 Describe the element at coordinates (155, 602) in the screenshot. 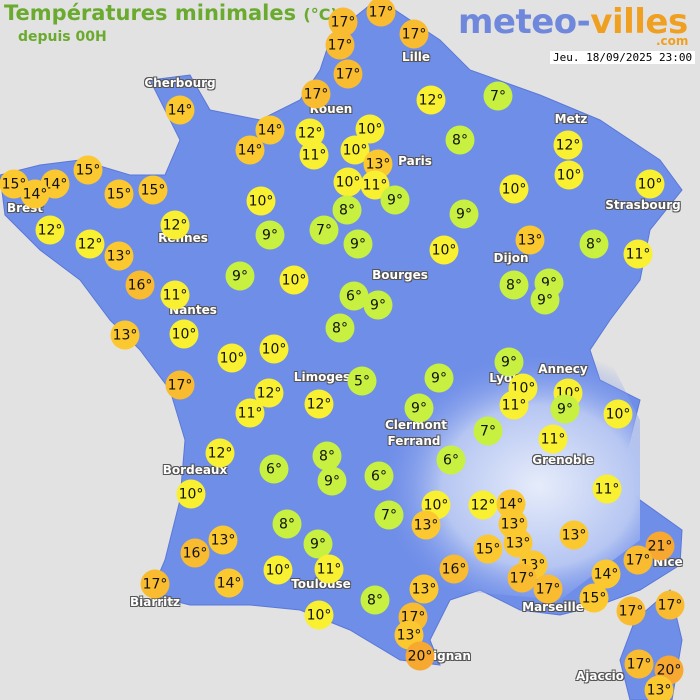

I see `city-label: Biarritz` at that location.